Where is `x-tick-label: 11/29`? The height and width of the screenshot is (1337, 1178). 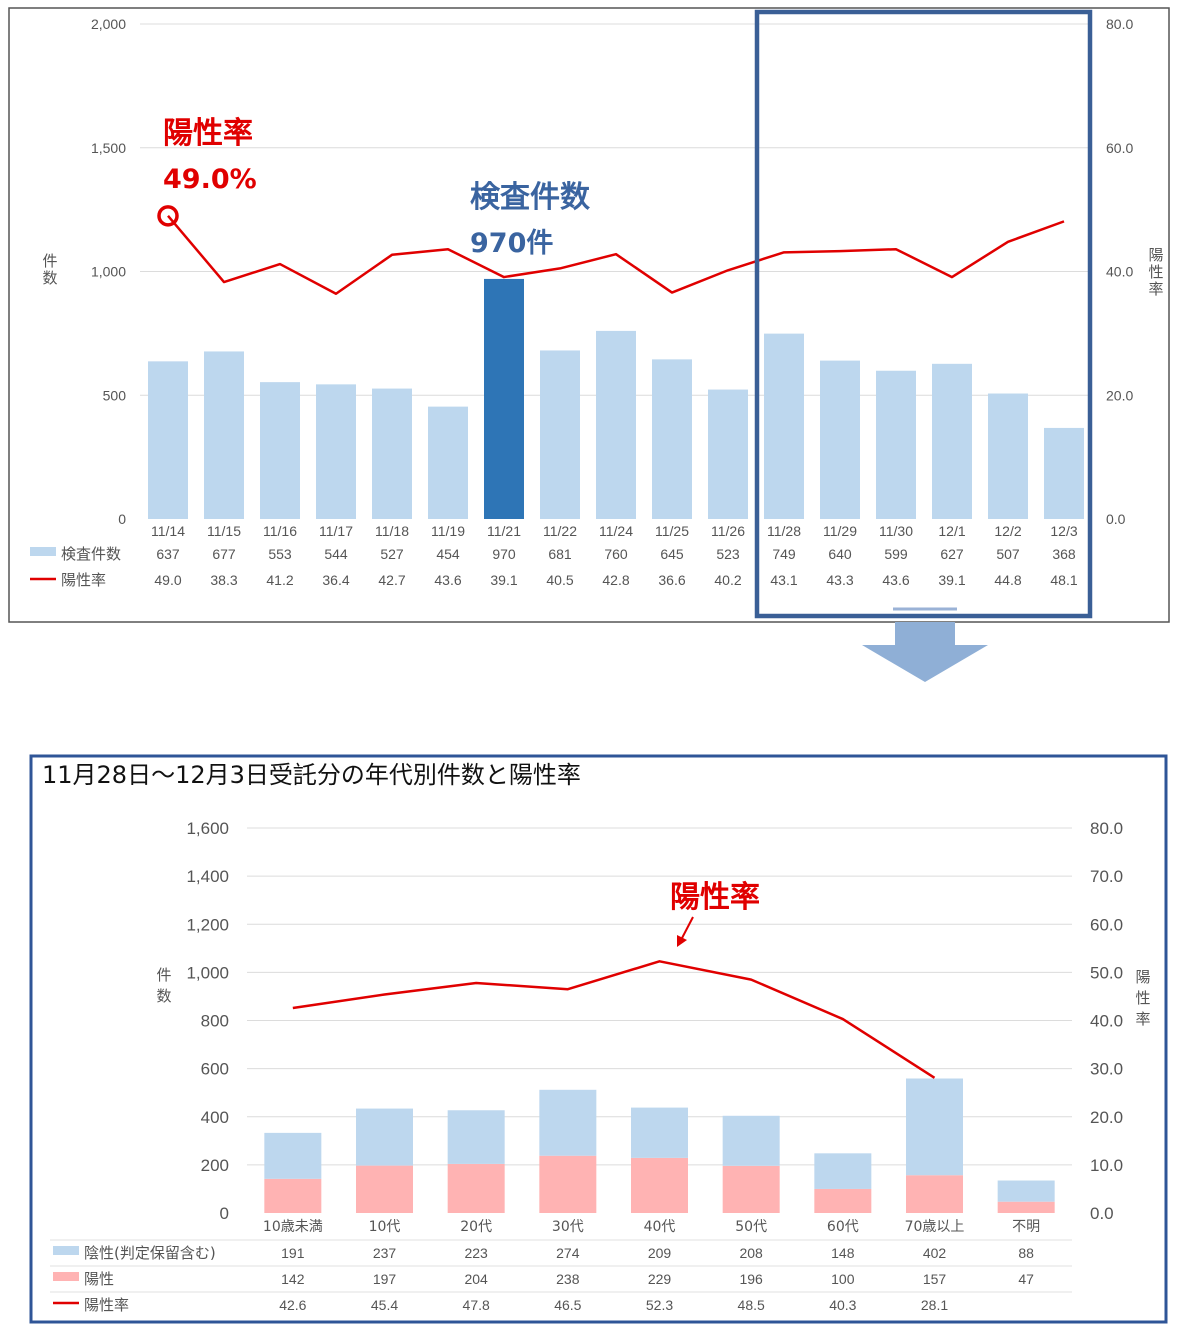 x-tick-label: 11/29 is located at coordinates (840, 531).